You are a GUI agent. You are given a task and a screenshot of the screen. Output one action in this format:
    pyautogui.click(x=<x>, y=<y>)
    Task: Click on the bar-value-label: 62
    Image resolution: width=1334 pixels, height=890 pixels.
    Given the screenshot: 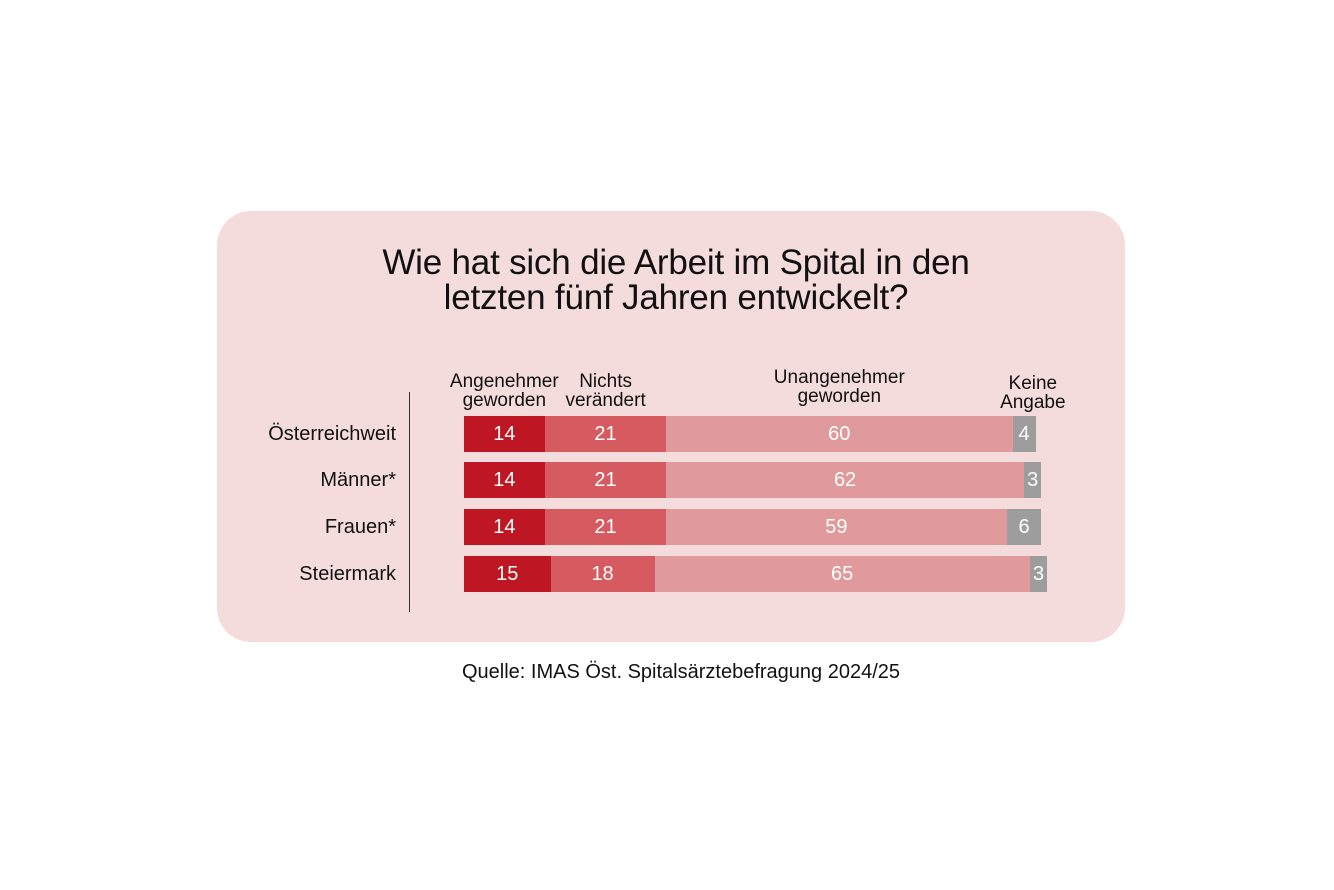 What is the action you would take?
    pyautogui.click(x=845, y=479)
    